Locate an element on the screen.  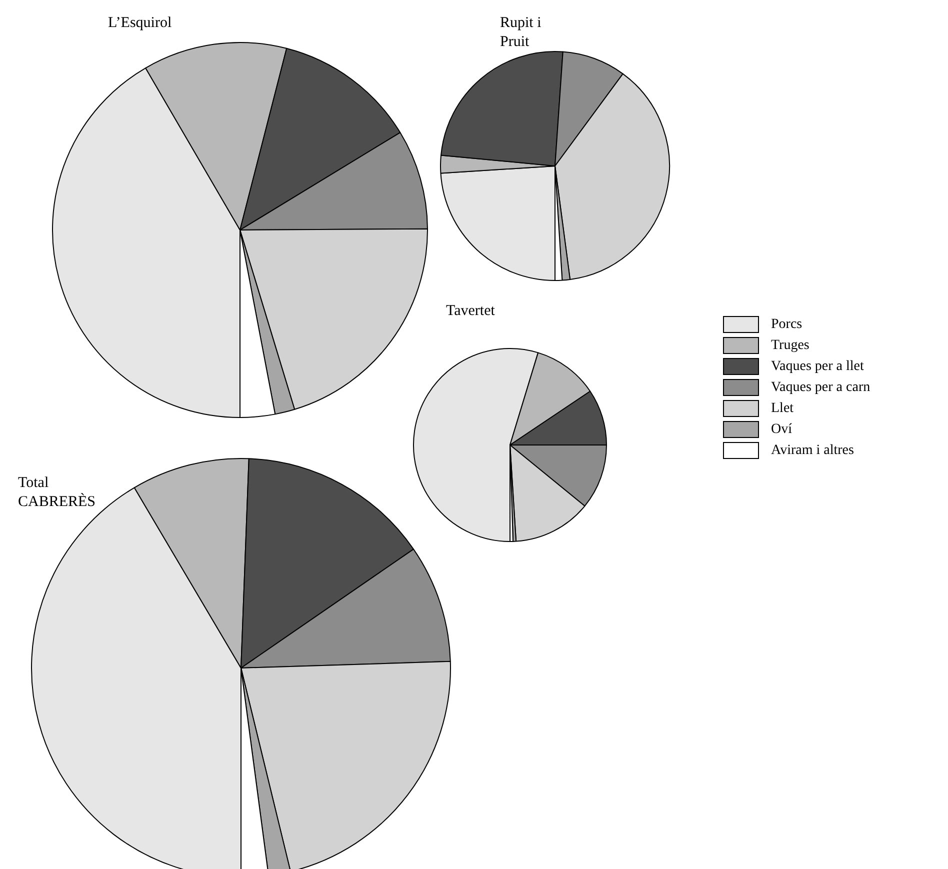
legend-label: Aviram i altres is located at coordinates (812, 450).